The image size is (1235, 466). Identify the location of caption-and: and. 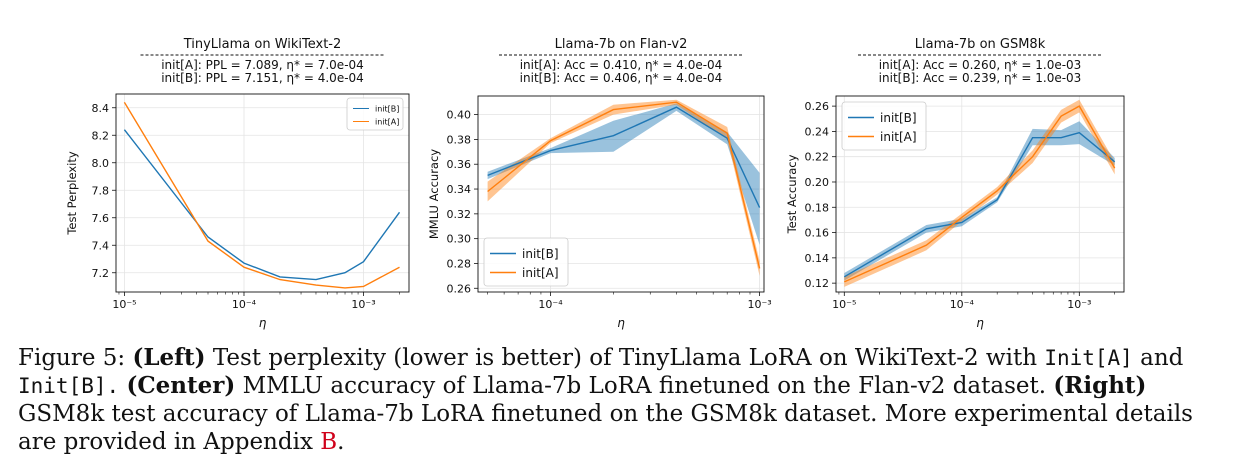
(1162, 358).